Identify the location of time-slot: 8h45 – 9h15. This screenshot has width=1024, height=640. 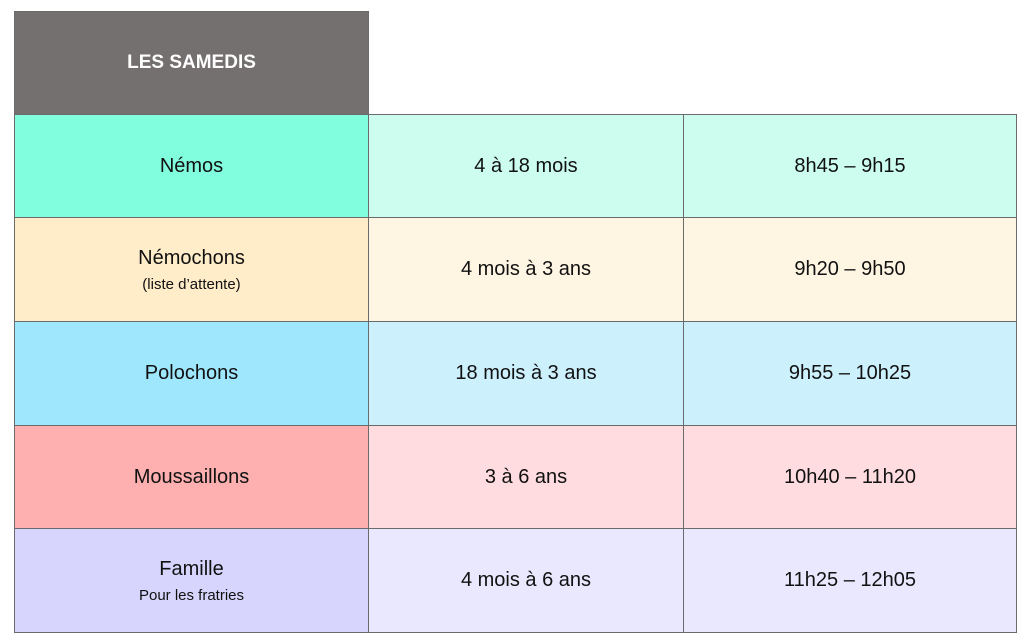
(850, 165).